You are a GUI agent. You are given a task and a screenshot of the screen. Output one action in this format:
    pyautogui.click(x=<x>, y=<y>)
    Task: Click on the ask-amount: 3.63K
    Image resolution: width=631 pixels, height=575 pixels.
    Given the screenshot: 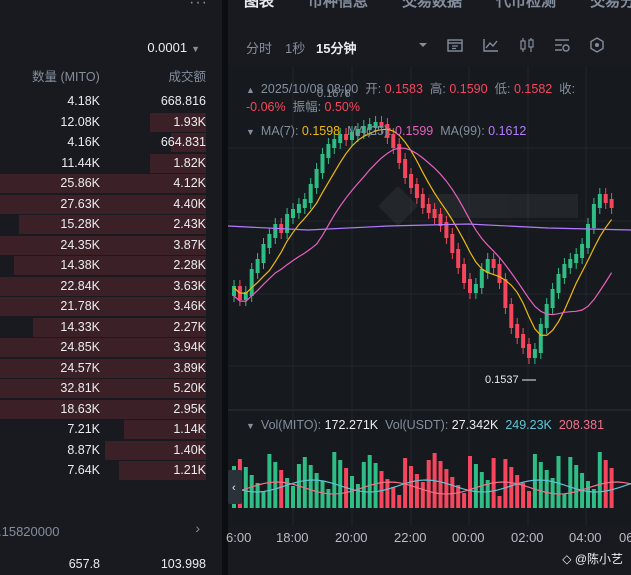 What is the action you would take?
    pyautogui.click(x=189, y=285)
    